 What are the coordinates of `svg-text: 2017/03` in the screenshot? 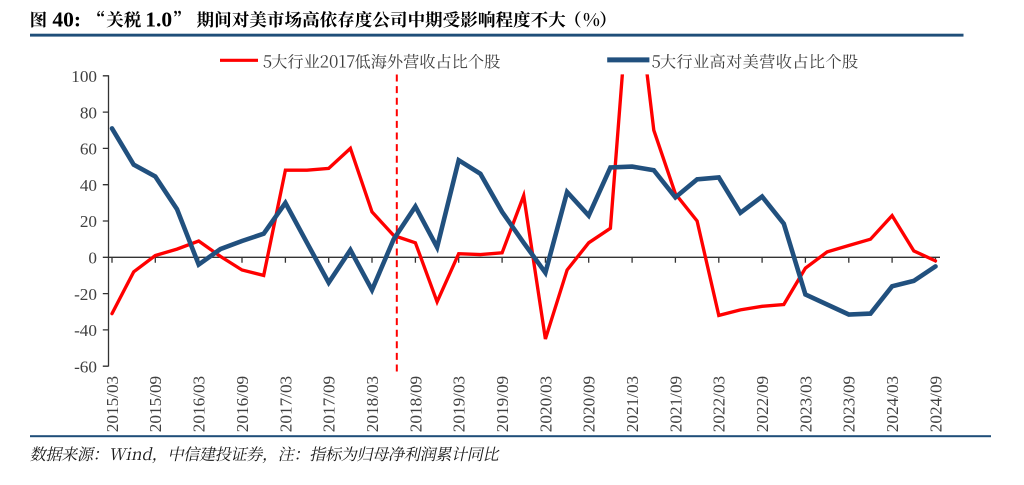 It's located at (285, 404).